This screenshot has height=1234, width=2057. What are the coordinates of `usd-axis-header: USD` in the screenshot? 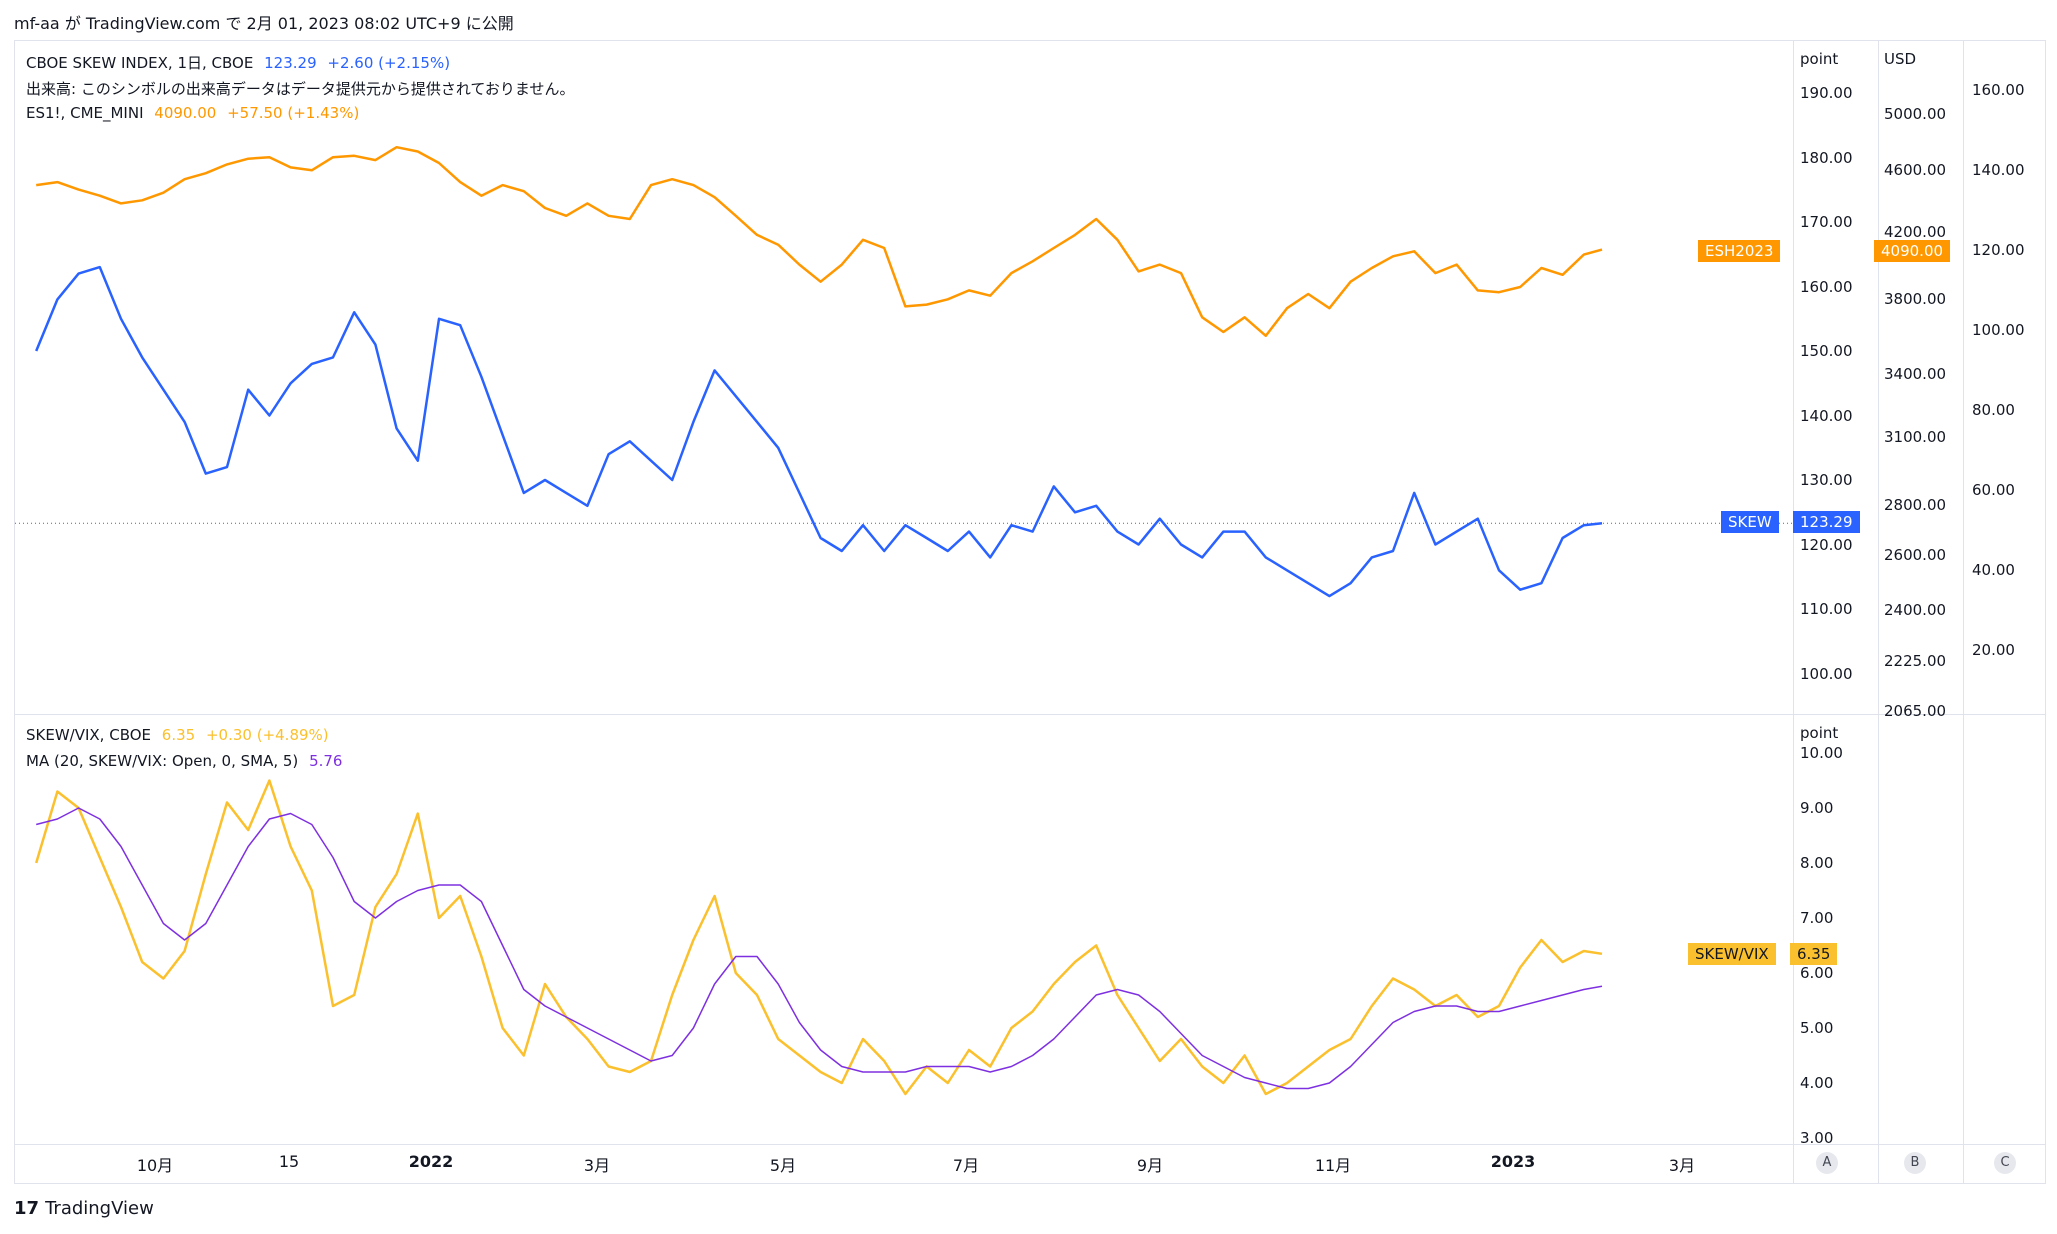 It's located at (1900, 59).